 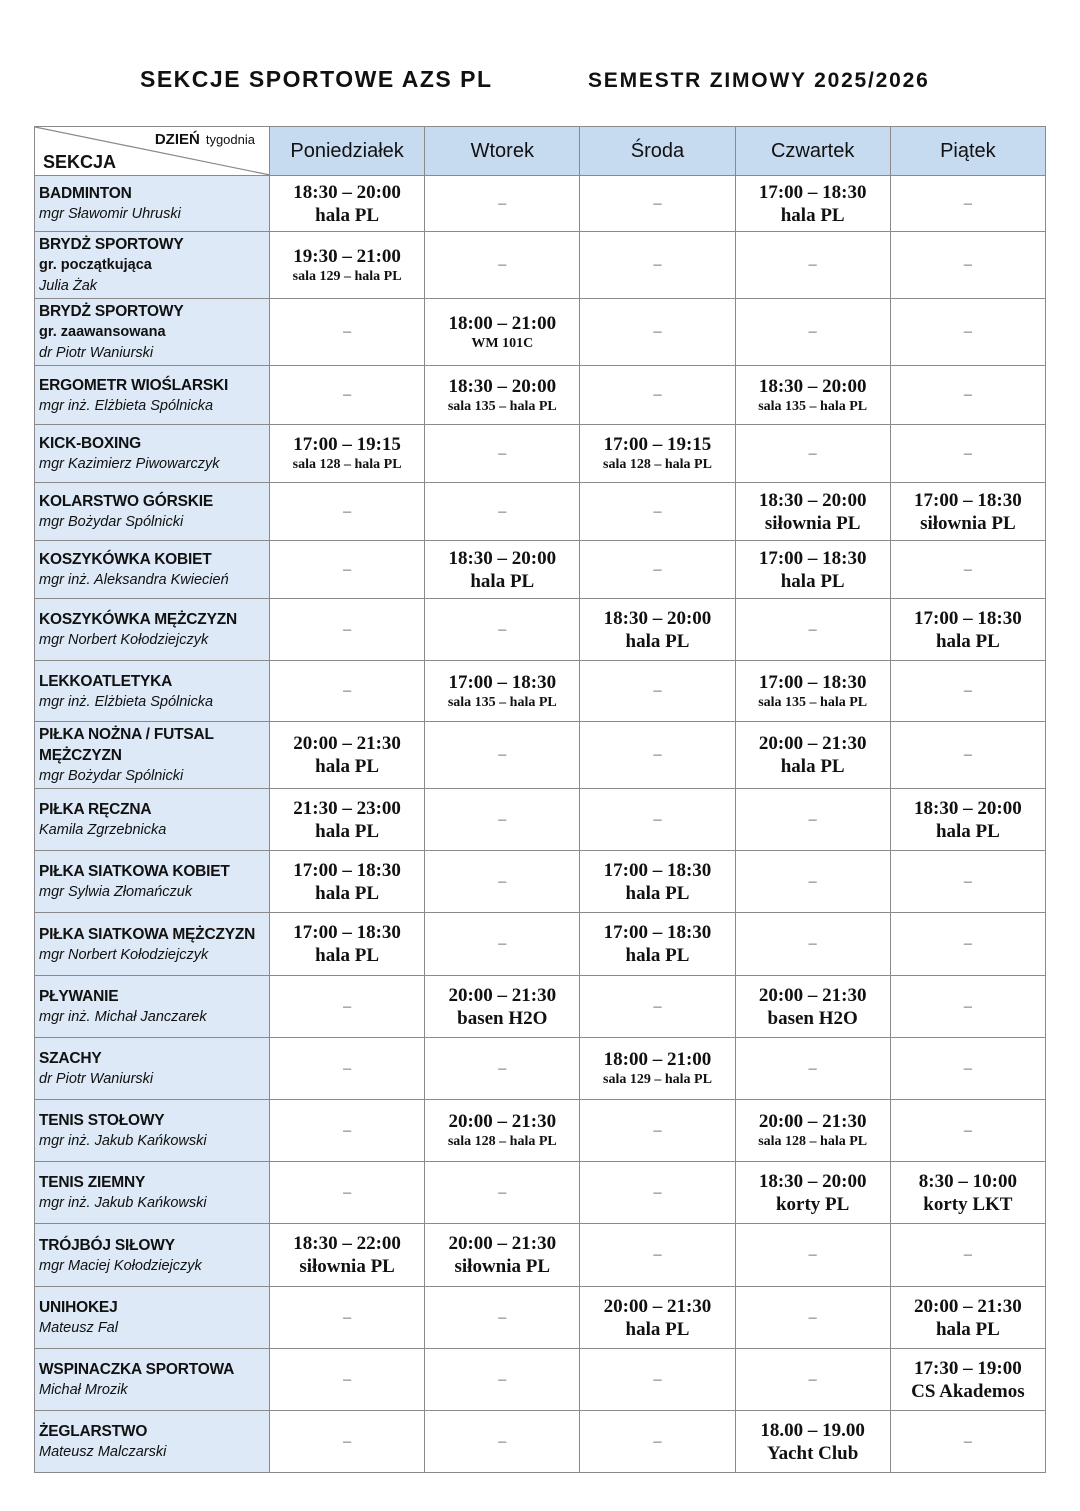 I want to click on section-cell: WSPINACZKA SPORTOWA Michał Mrozik, so click(x=152, y=1379).